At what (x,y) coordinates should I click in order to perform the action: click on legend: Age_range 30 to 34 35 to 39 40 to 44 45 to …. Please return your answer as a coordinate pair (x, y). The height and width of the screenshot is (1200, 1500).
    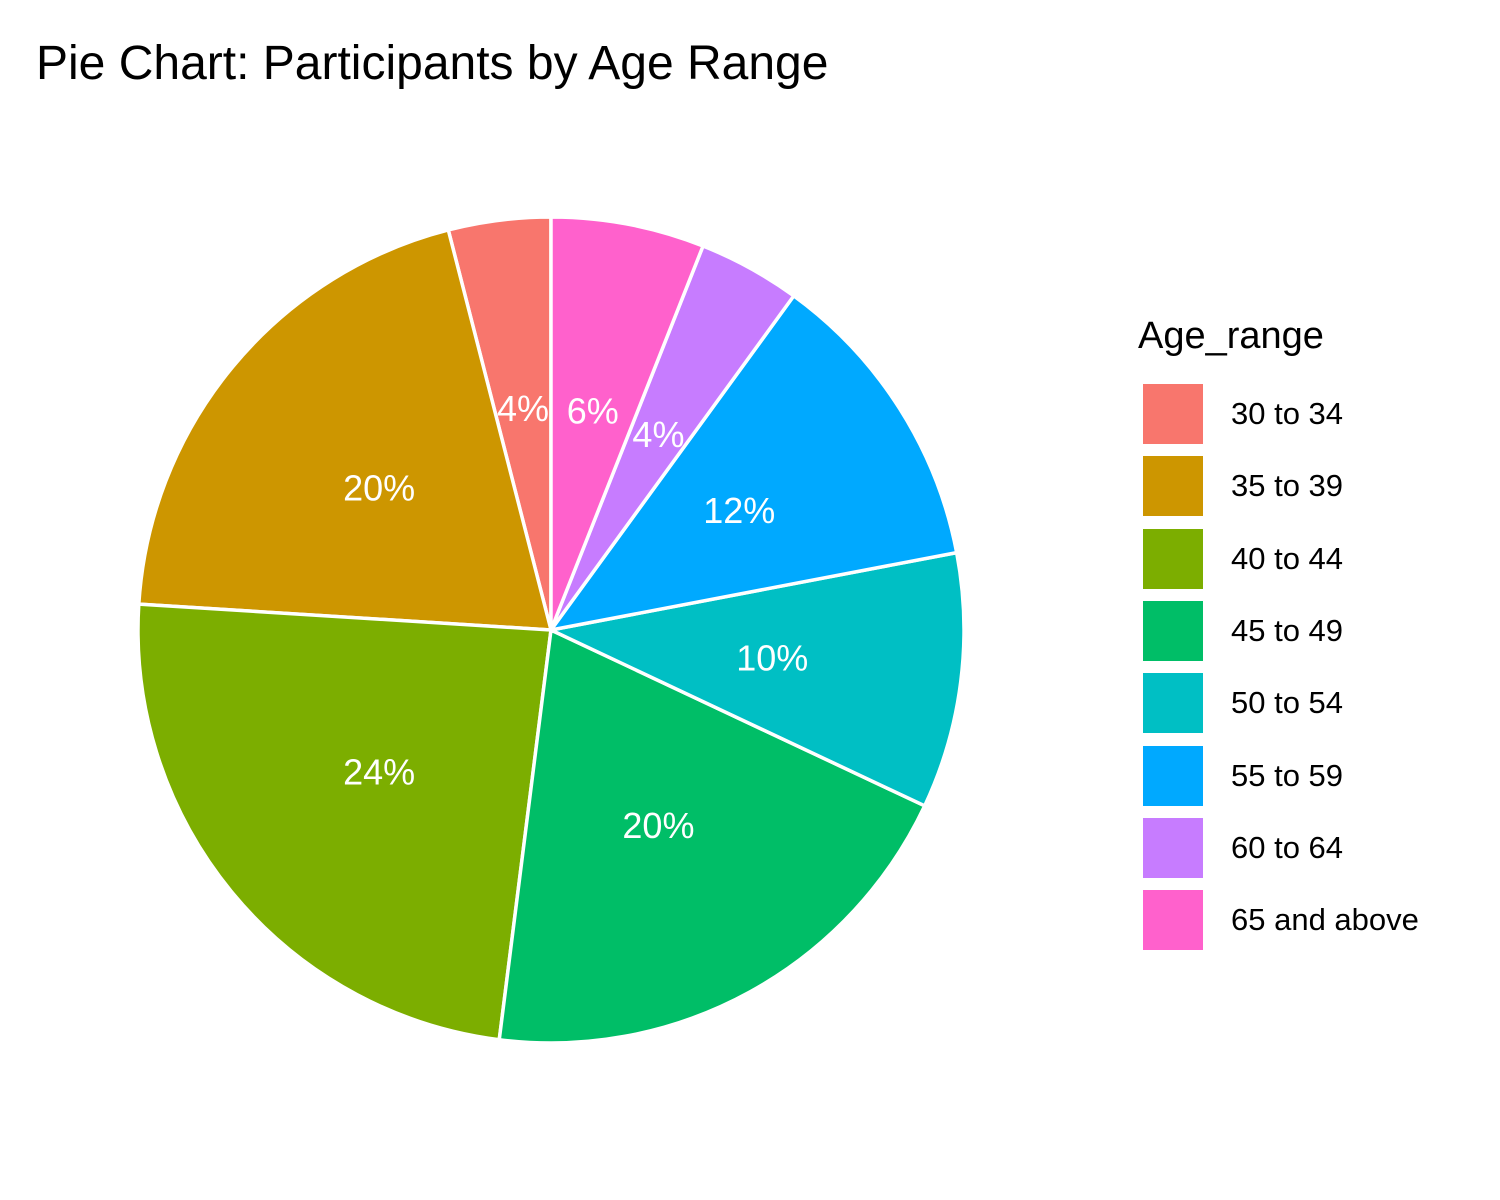
    Looking at the image, I should click on (1278, 633).